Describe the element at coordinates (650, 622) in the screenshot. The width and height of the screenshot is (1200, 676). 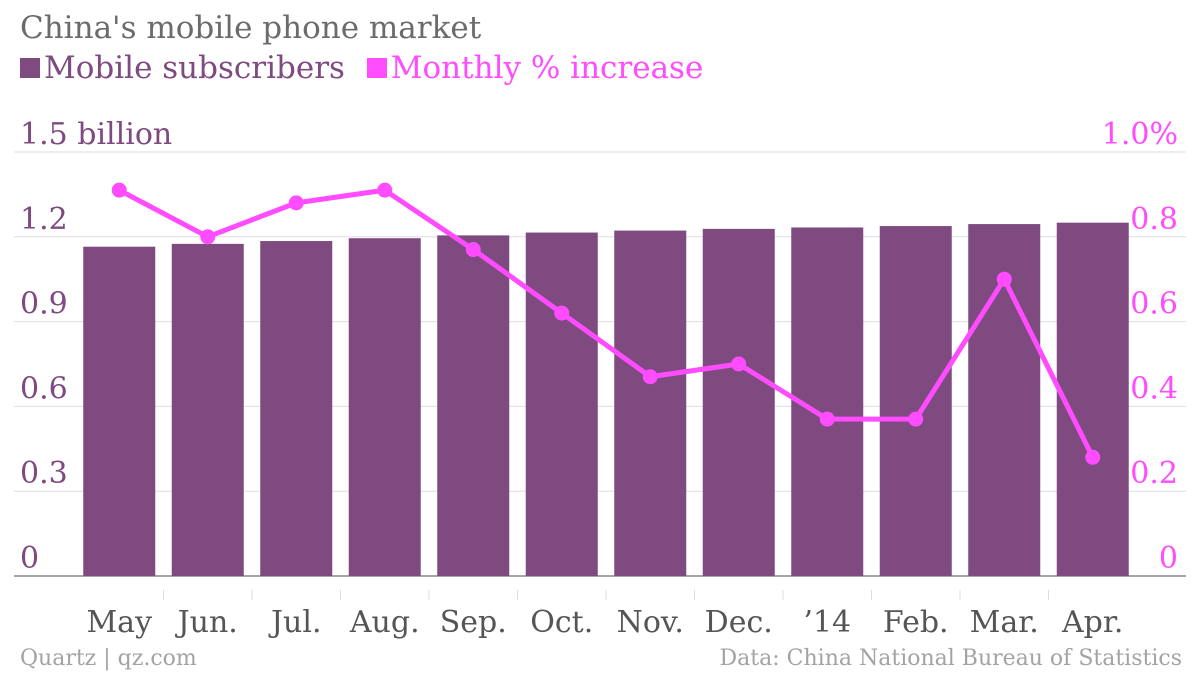
I see `x-tick-label: Nov.` at that location.